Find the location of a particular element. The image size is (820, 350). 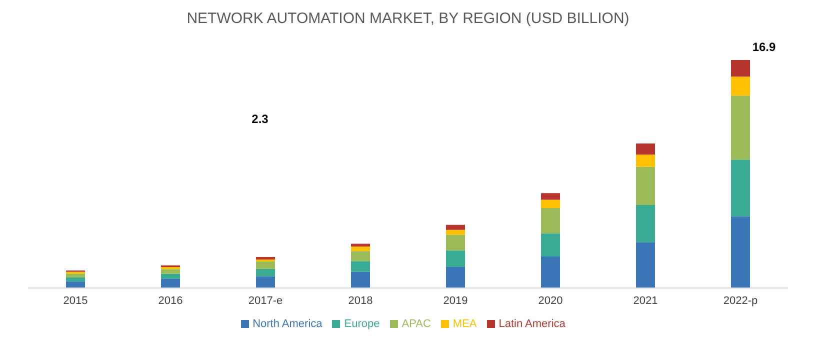

legend-label: Europe is located at coordinates (362, 324).